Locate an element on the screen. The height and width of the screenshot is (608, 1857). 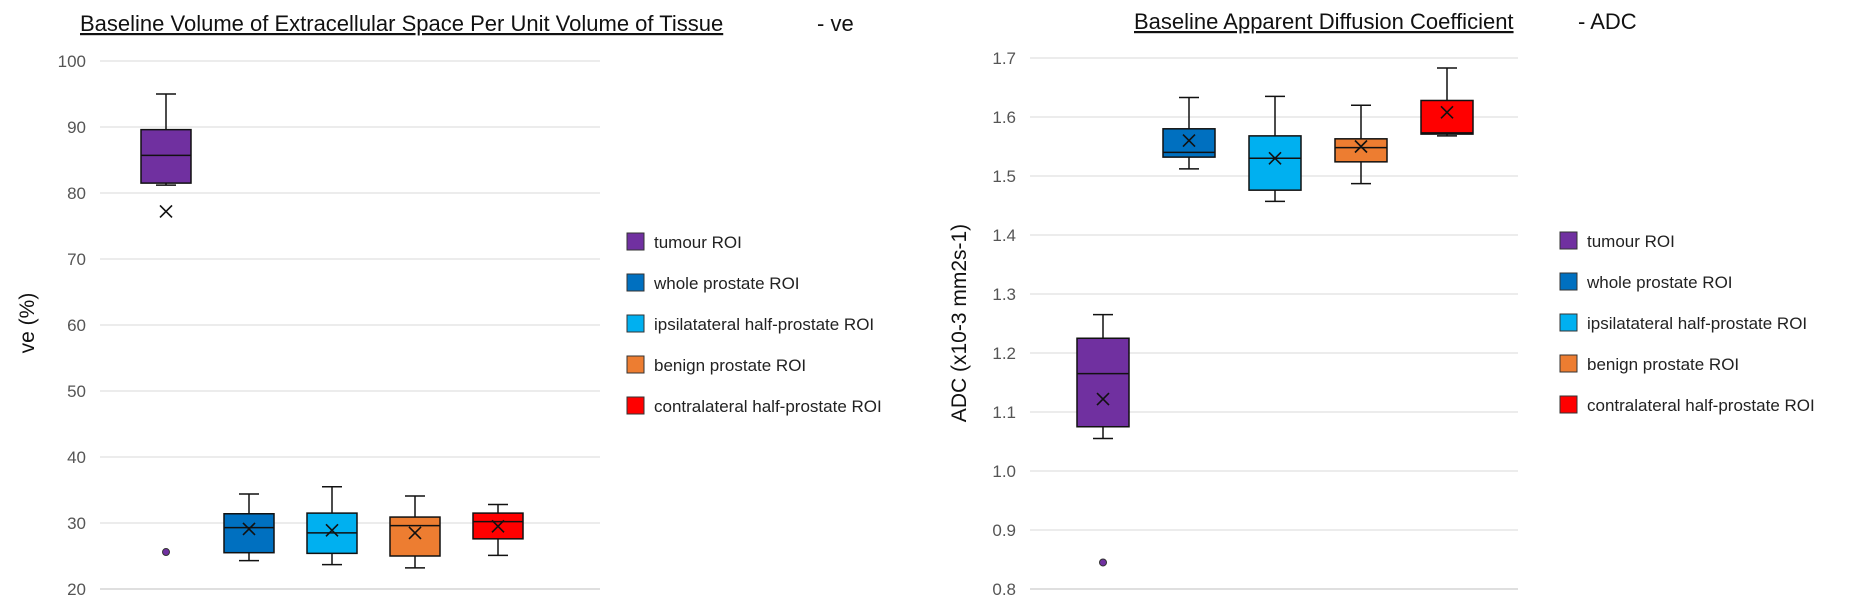
y-tick-label: 50 is located at coordinates (76, 391).